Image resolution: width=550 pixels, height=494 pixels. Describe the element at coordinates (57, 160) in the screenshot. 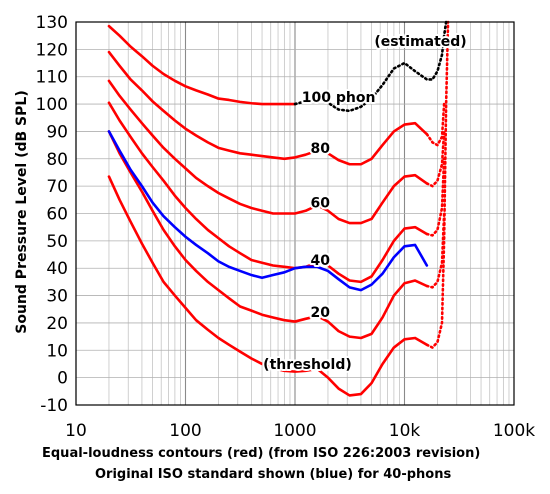

I see `y-tick-label: 80` at that location.